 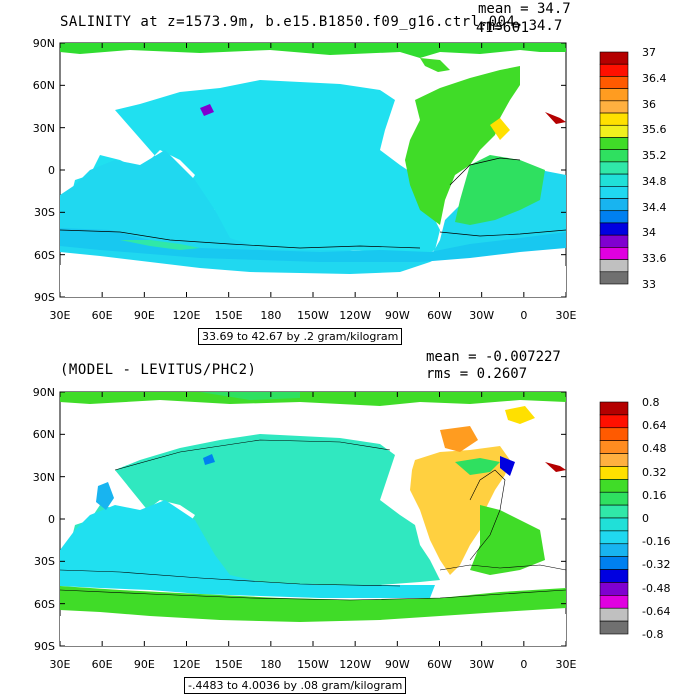 I want to click on bottom_panel-lat-label: 30N, so click(x=43, y=477).